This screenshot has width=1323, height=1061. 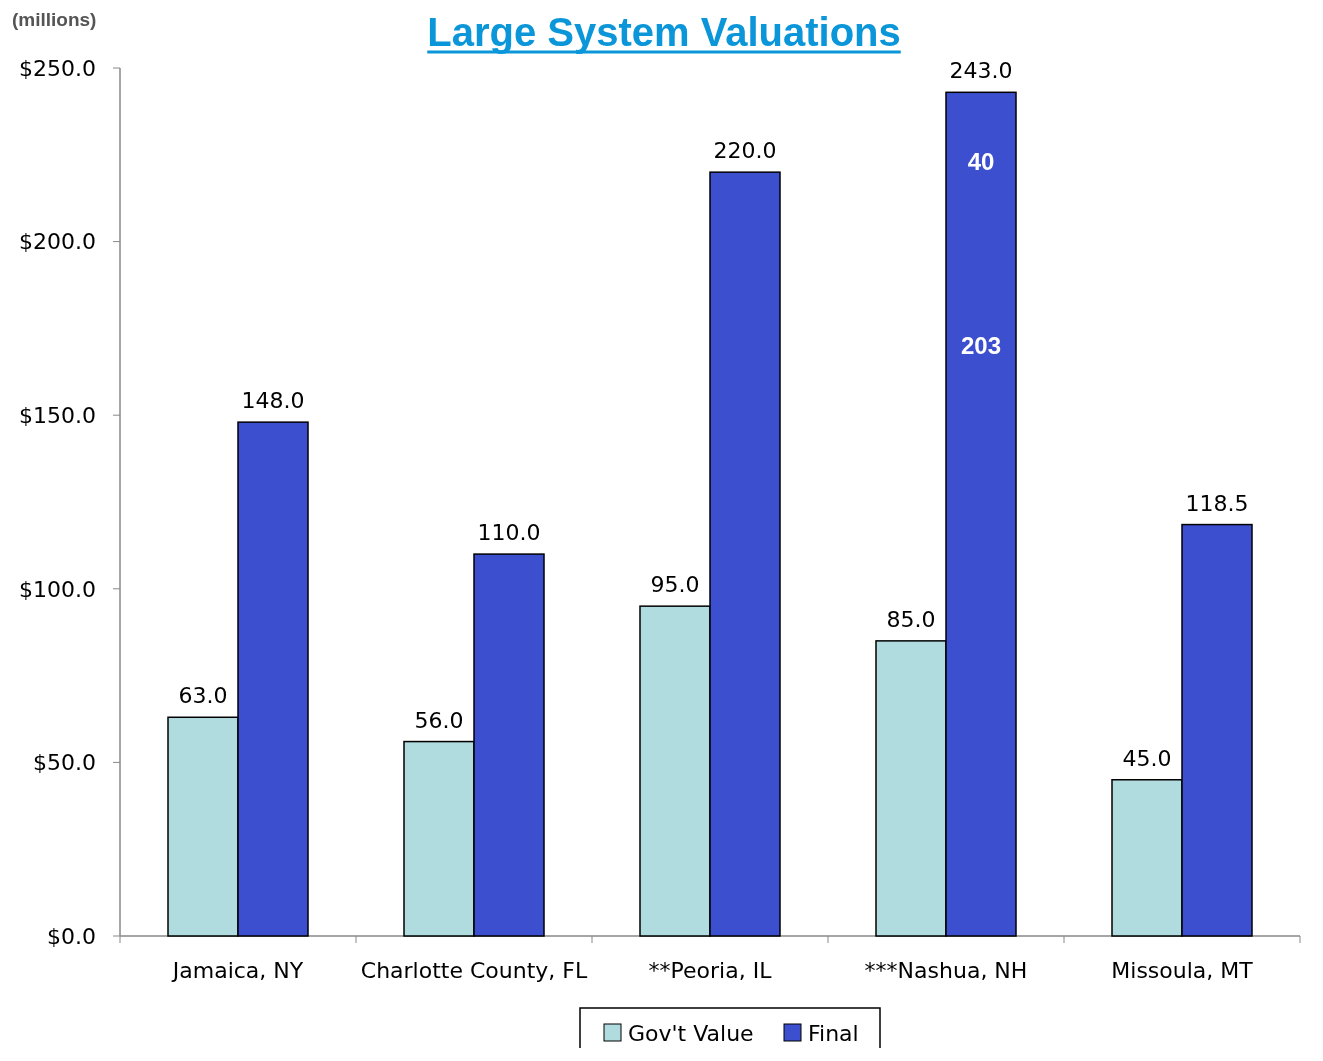 What do you see at coordinates (745, 151) in the screenshot?
I see `data-label: 220.0` at bounding box center [745, 151].